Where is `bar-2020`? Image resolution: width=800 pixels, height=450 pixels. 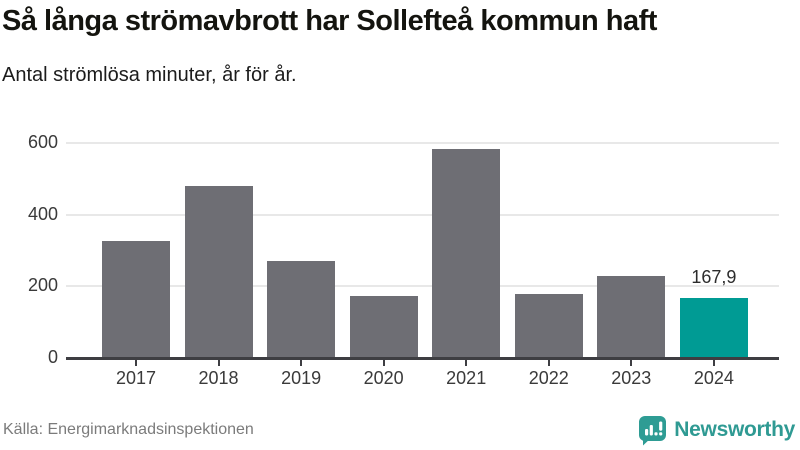
bar-2020 is located at coordinates (383, 327).